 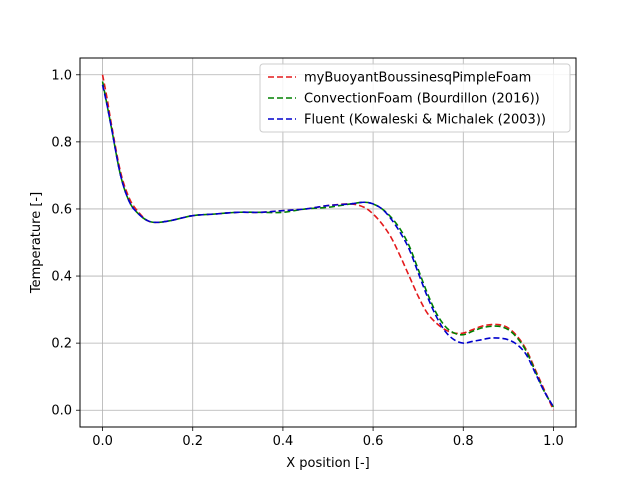 What do you see at coordinates (373, 441) in the screenshot?
I see `x-tick-label: 0.6` at bounding box center [373, 441].